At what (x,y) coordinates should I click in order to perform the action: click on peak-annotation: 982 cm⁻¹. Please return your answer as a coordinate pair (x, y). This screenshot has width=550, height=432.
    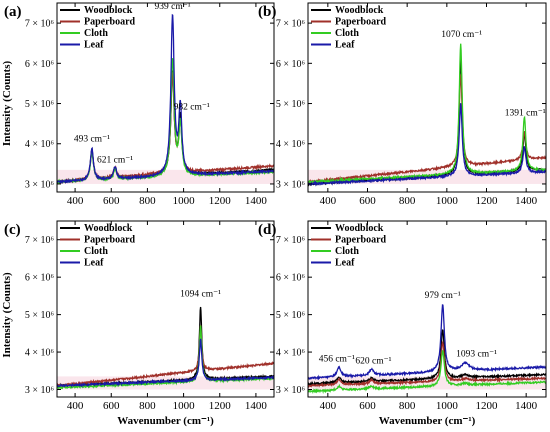
    Looking at the image, I should click on (192, 108).